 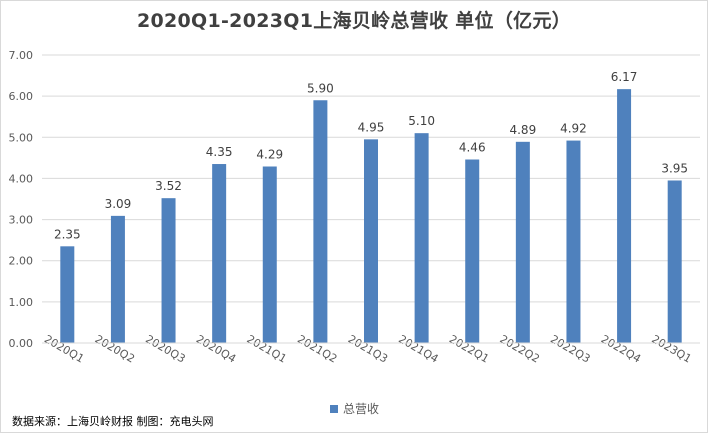 What do you see at coordinates (21, 55) in the screenshot?
I see `y-tick-label: 7.00` at bounding box center [21, 55].